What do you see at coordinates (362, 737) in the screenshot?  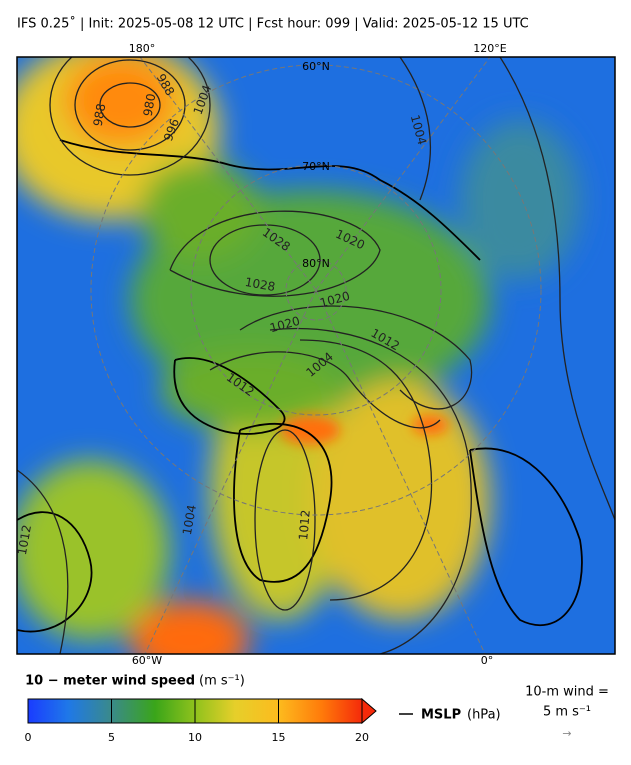 I see `colorbar-tick-label: 20` at bounding box center [362, 737].